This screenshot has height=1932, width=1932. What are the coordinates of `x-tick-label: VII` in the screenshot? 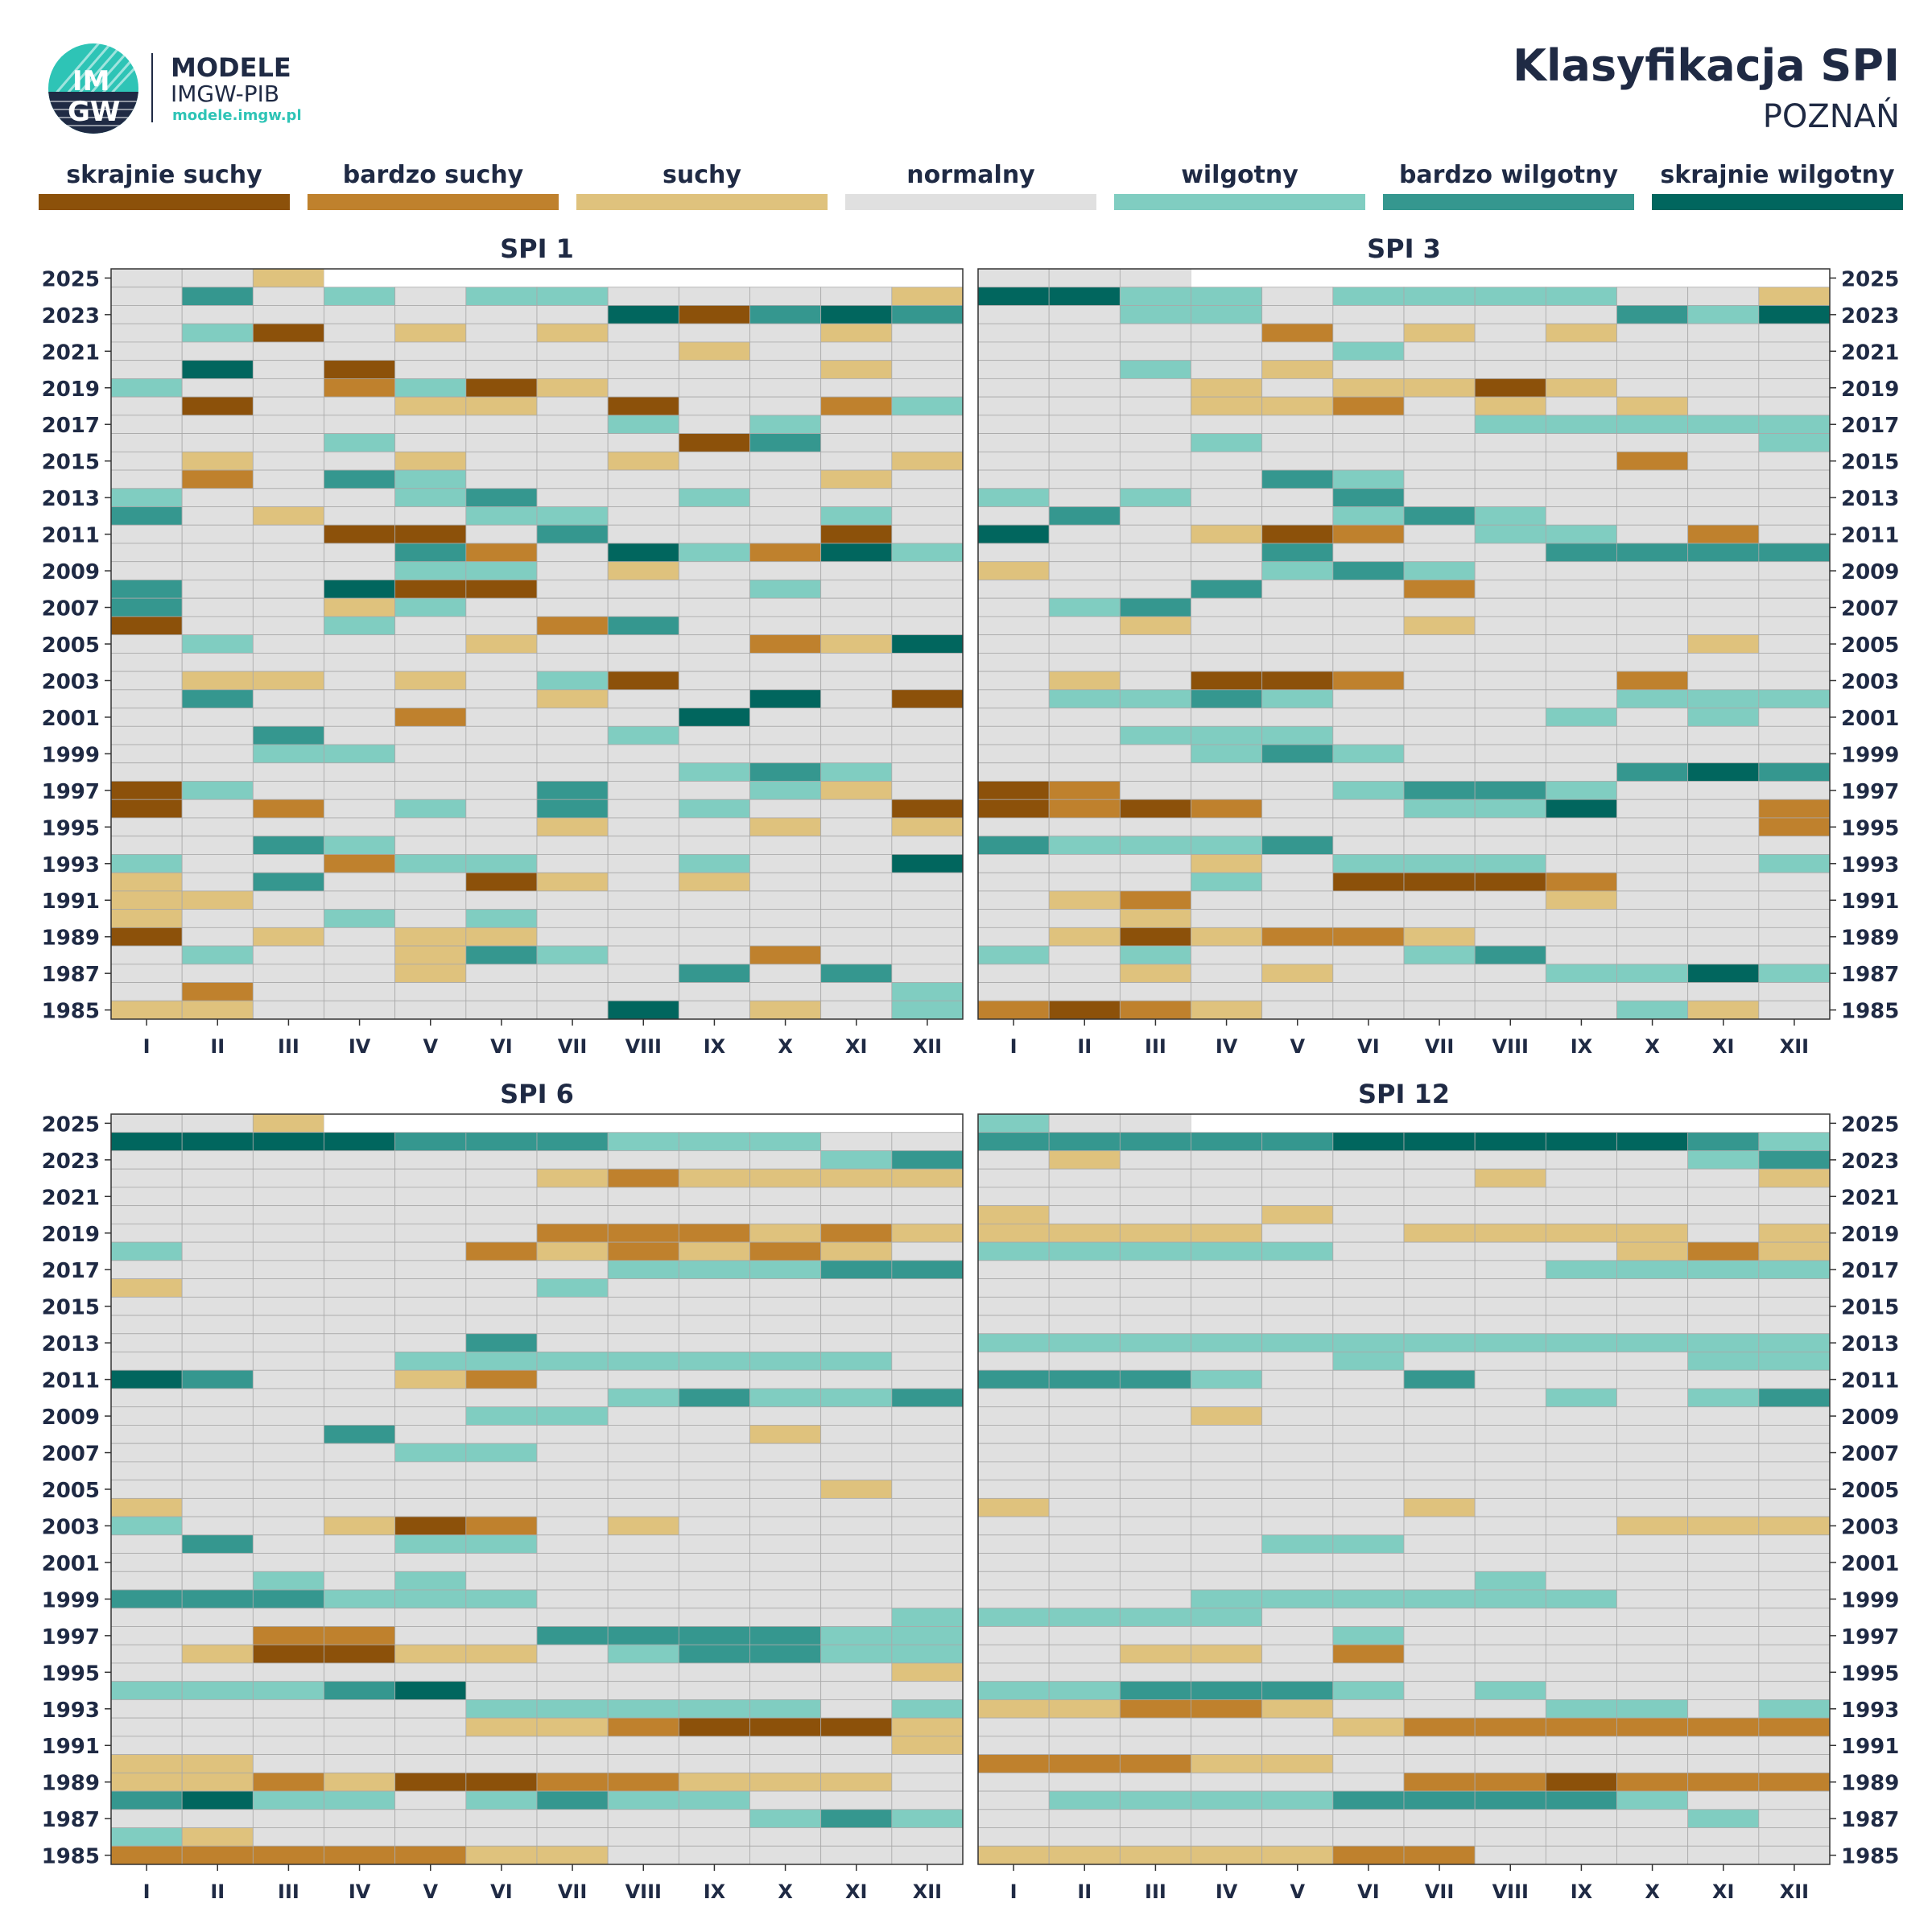 It's located at (572, 1046).